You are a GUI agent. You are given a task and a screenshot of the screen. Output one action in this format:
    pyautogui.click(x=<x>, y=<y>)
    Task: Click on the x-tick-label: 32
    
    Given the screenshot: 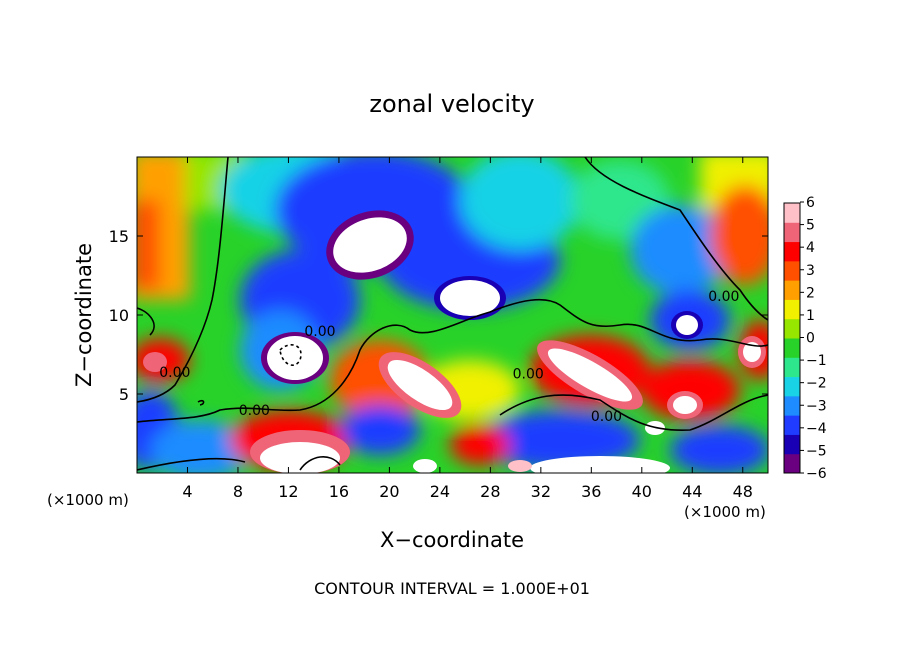 What is the action you would take?
    pyautogui.click(x=541, y=491)
    